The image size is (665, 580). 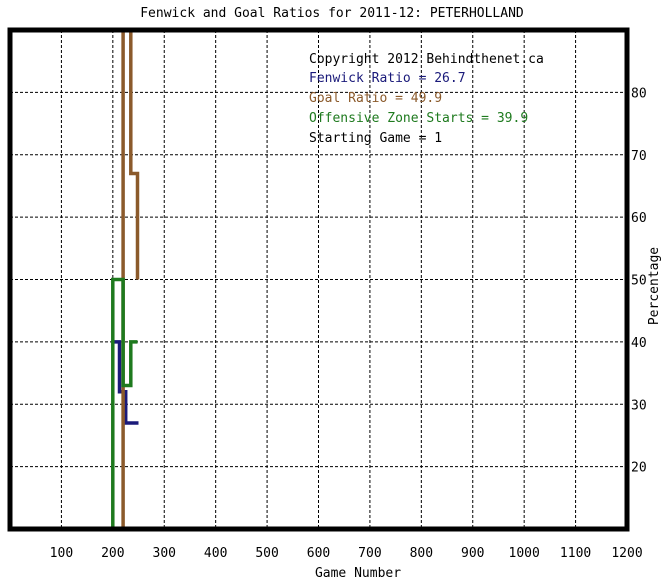 I want to click on offensive-zone-starts-annotation: Offensive Zone Starts = 39.9, so click(x=418, y=118).